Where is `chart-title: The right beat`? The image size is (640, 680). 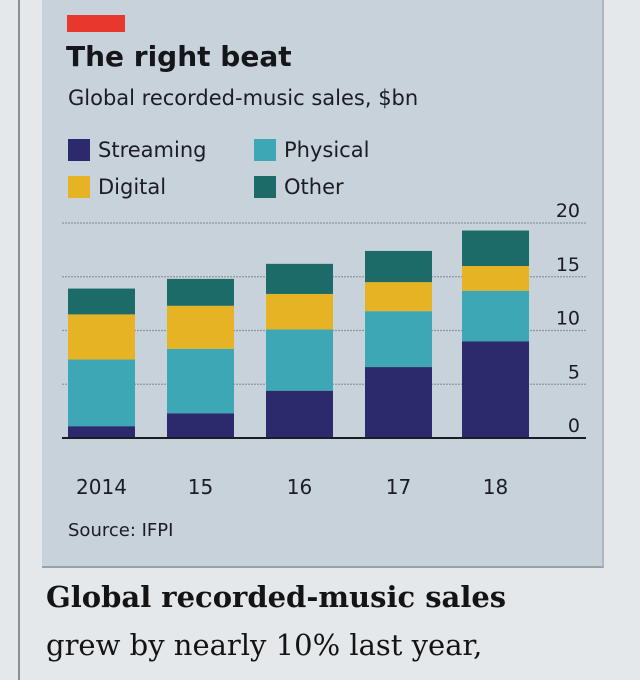
chart-title: The right beat is located at coordinates (179, 56).